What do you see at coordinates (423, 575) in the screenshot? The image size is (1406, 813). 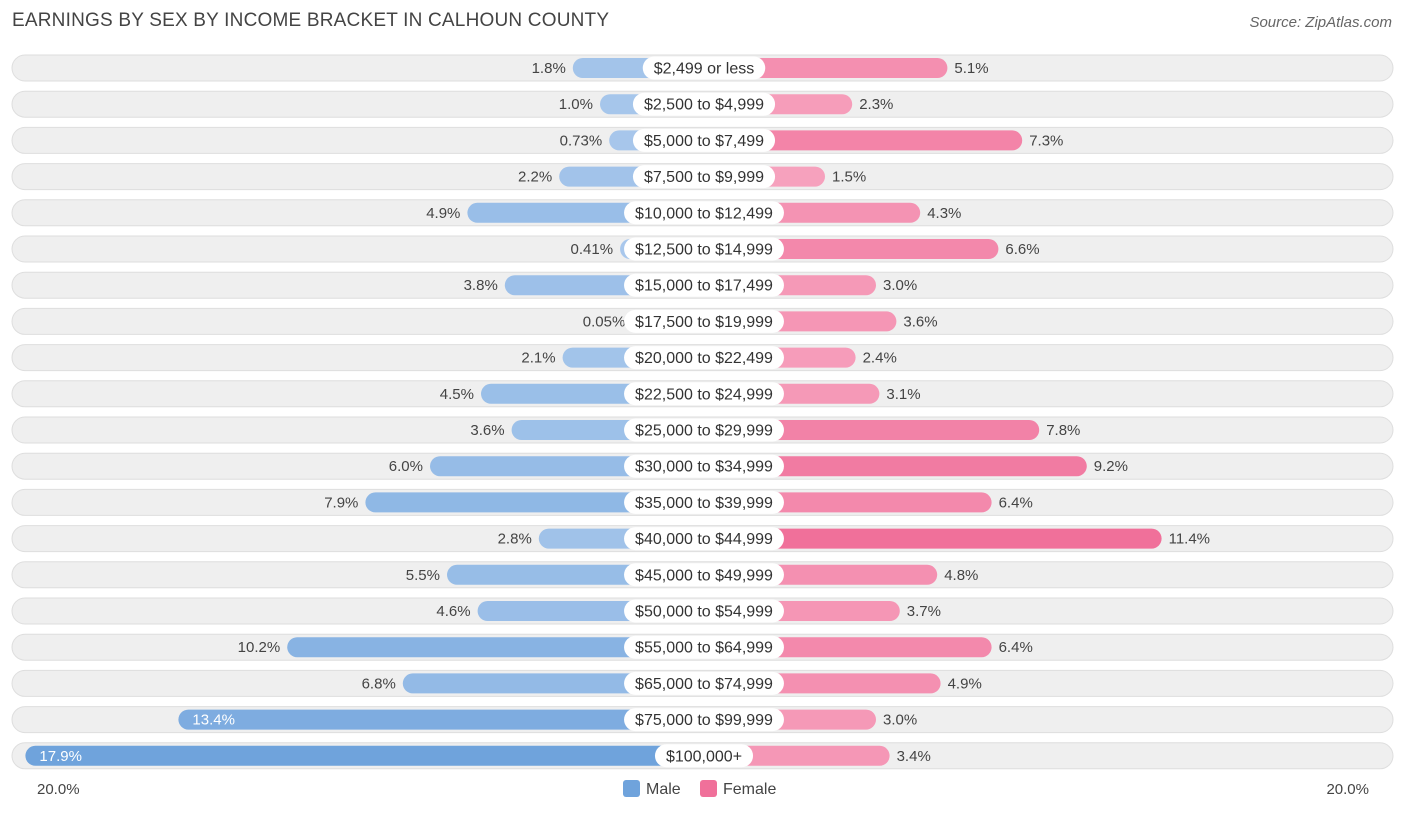 I see `male-value-label: 5.5%` at bounding box center [423, 575].